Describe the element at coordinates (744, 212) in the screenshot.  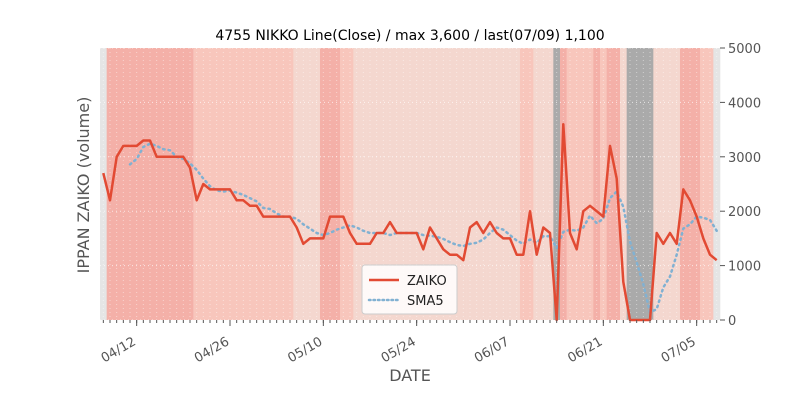
I see `y-tick-label: 2000` at that location.